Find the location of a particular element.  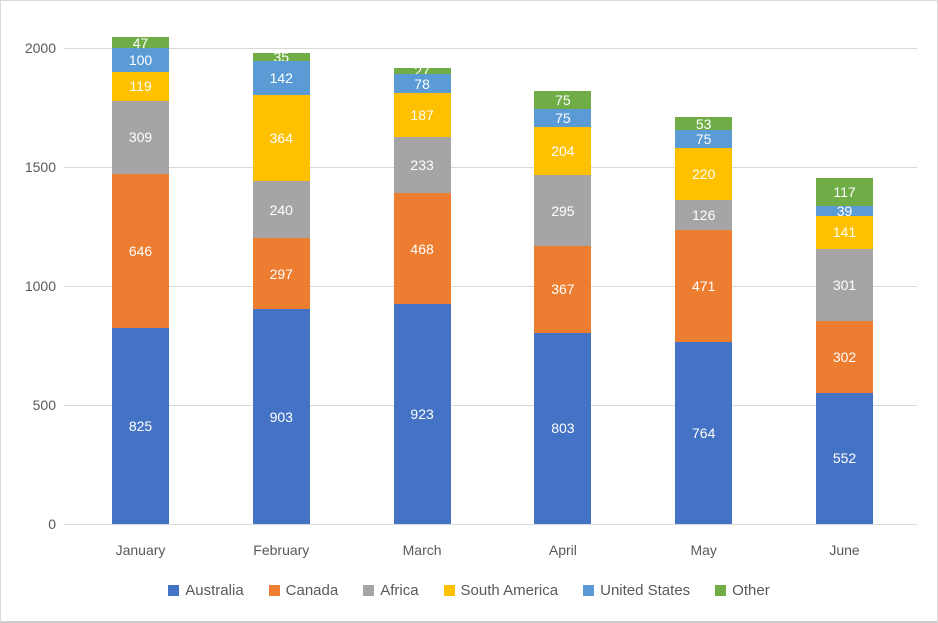

data-label: 468 is located at coordinates (422, 248).